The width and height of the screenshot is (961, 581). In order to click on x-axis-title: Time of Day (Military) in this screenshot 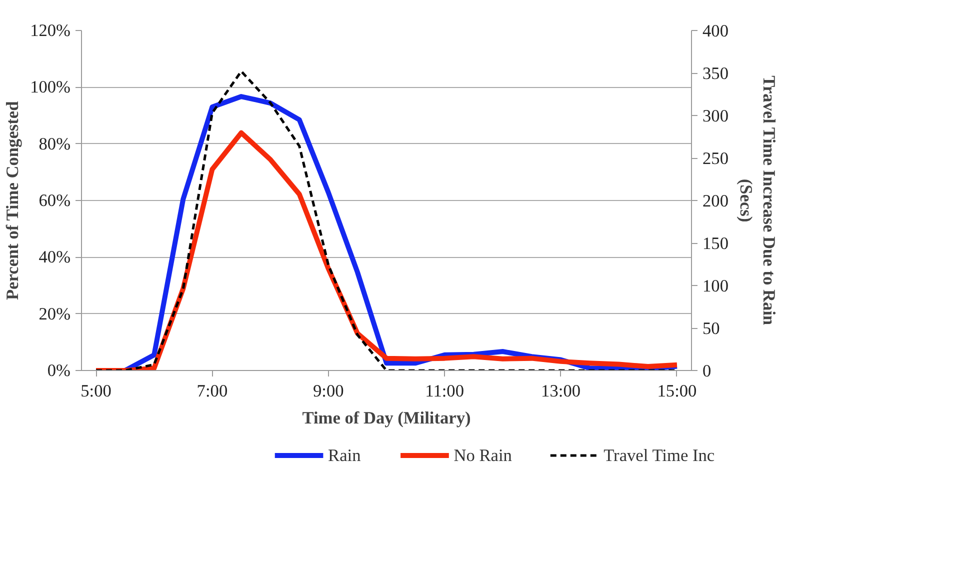, I will do `click(387, 418)`.